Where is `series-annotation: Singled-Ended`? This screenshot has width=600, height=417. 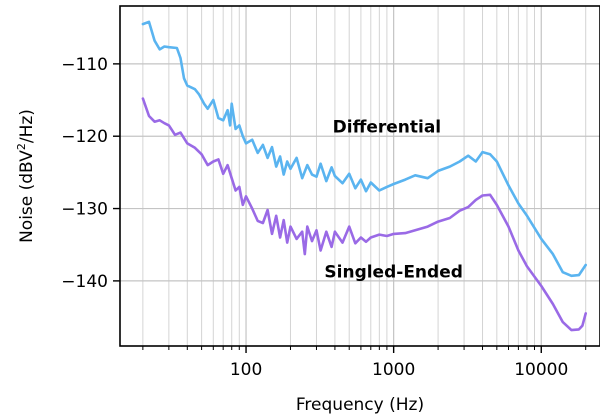 series-annotation: Singled-Ended is located at coordinates (393, 272).